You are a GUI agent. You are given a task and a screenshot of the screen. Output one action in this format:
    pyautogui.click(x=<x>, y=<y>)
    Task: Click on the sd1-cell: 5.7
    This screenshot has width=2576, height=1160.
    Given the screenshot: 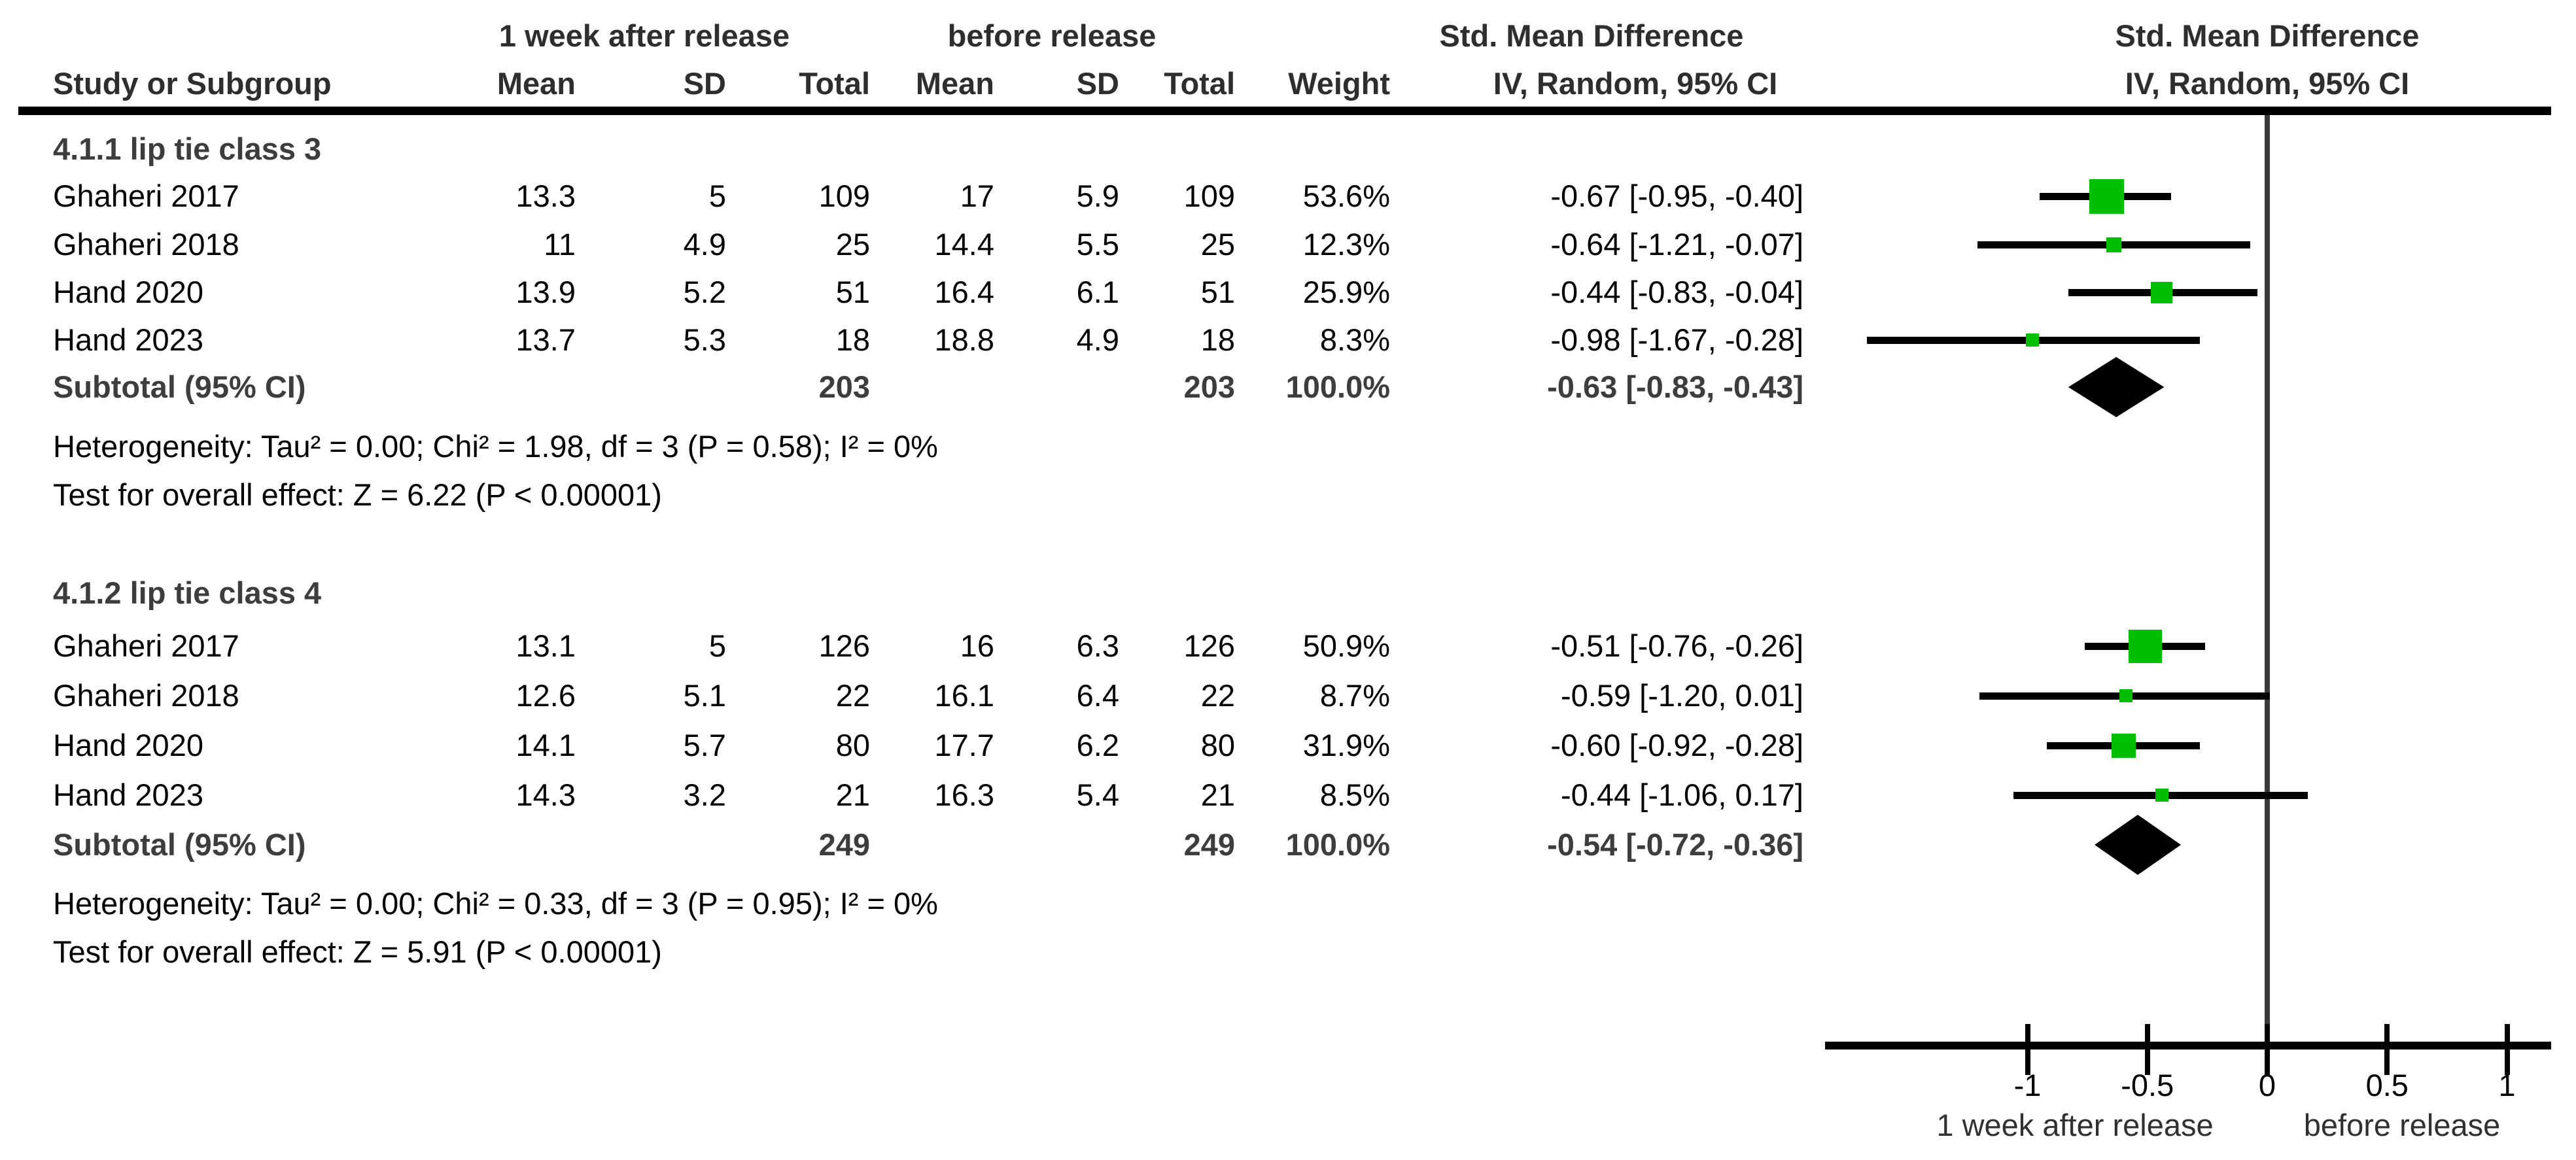 What is the action you would take?
    pyautogui.click(x=705, y=745)
    